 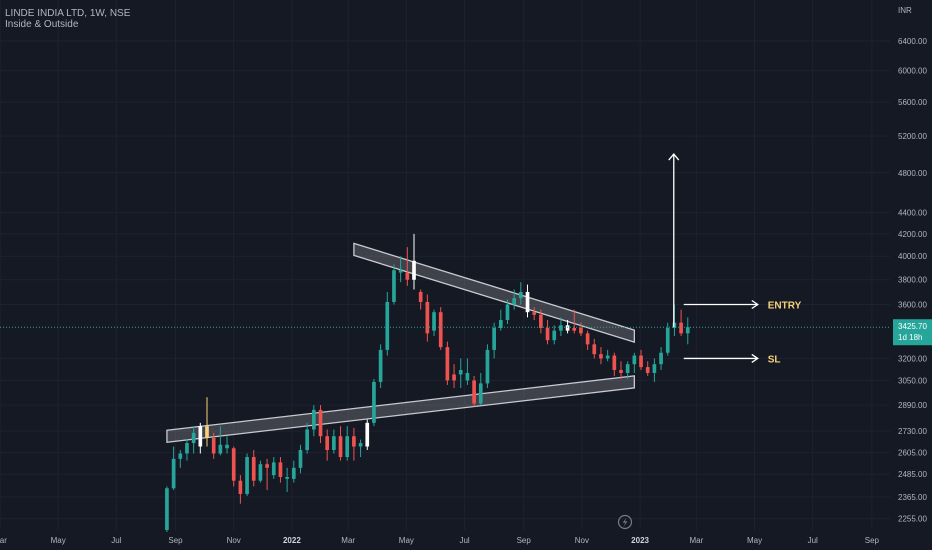 What do you see at coordinates (912, 102) in the screenshot?
I see `y-tick-label: 5600.00` at bounding box center [912, 102].